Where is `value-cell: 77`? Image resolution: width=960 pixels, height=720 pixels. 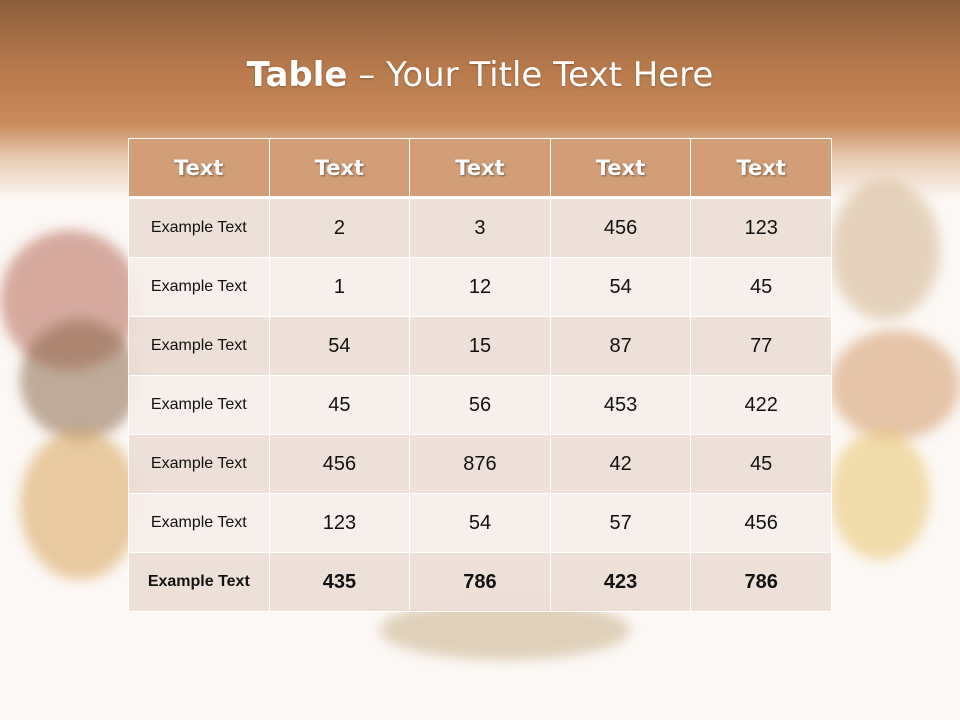 value-cell: 77 is located at coordinates (761, 346).